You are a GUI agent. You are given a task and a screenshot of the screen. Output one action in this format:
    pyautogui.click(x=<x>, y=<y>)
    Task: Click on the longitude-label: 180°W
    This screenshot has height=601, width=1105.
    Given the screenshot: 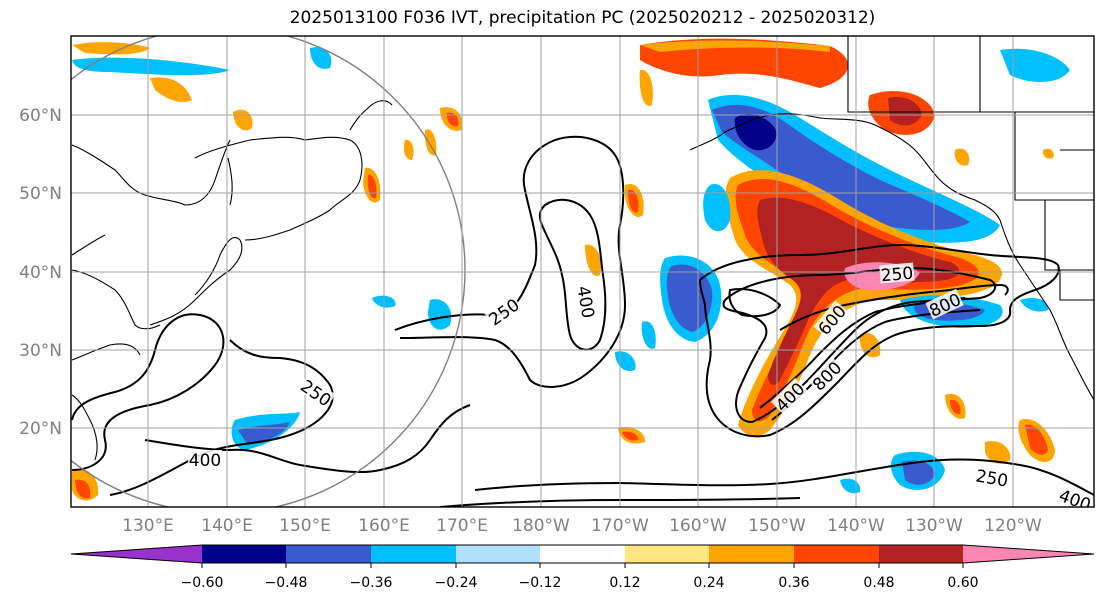 What is the action you would take?
    pyautogui.click(x=541, y=526)
    